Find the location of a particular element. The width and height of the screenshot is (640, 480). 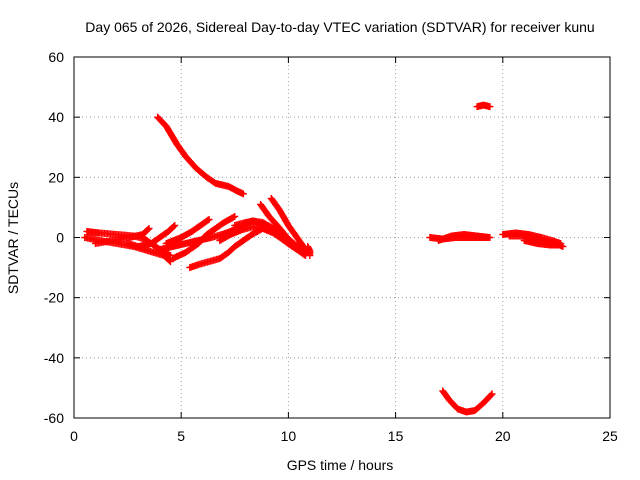

y-tick-label: 0 is located at coordinates (60, 238).